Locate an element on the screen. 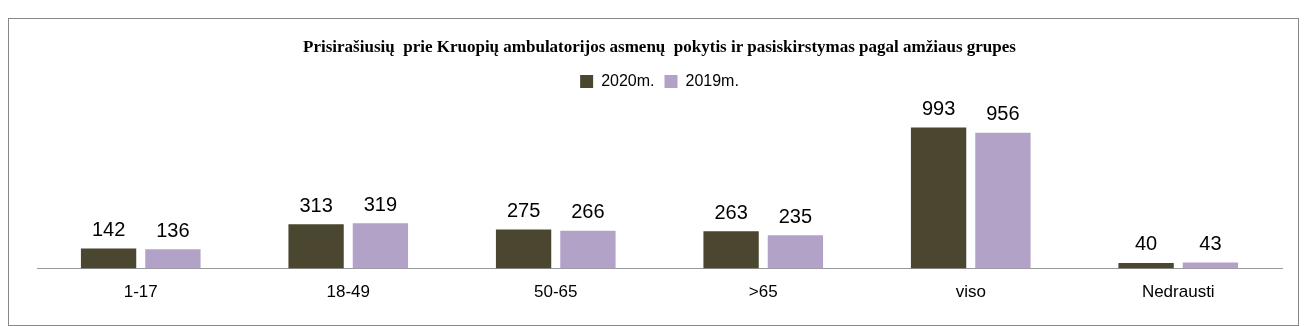  data-label: 275 is located at coordinates (523, 210).